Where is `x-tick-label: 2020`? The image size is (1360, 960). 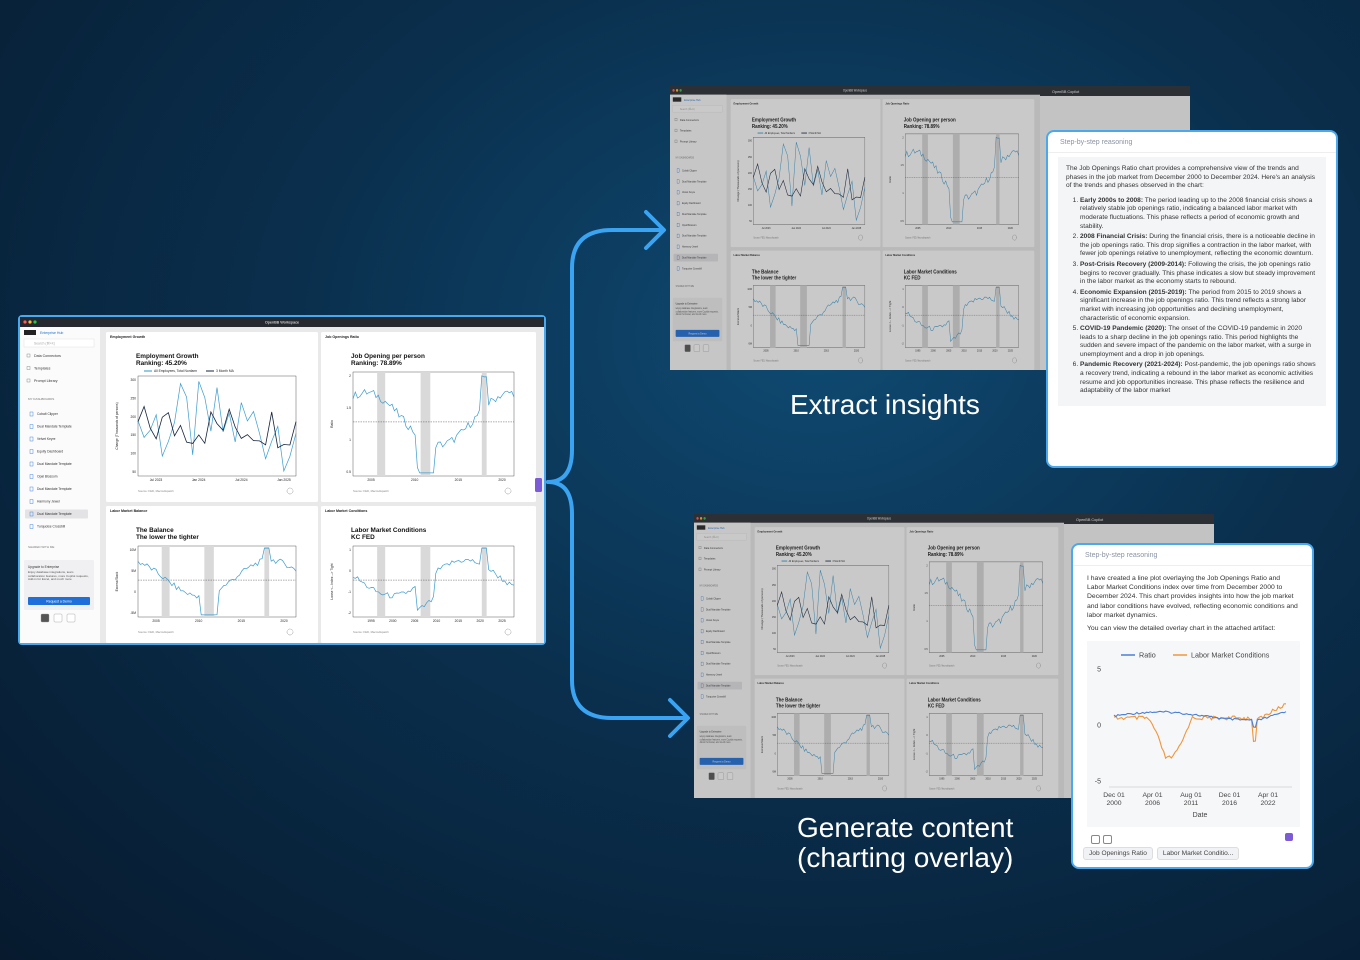
x-tick-label: 2020 is located at coordinates (857, 350).